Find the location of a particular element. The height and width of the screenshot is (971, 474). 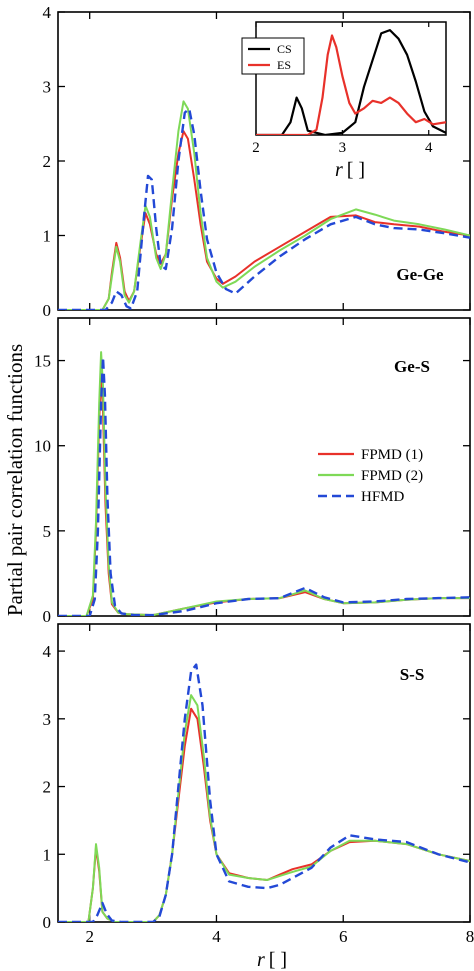

legend-label-fpmd-2: FPMD (2) is located at coordinates (392, 476).